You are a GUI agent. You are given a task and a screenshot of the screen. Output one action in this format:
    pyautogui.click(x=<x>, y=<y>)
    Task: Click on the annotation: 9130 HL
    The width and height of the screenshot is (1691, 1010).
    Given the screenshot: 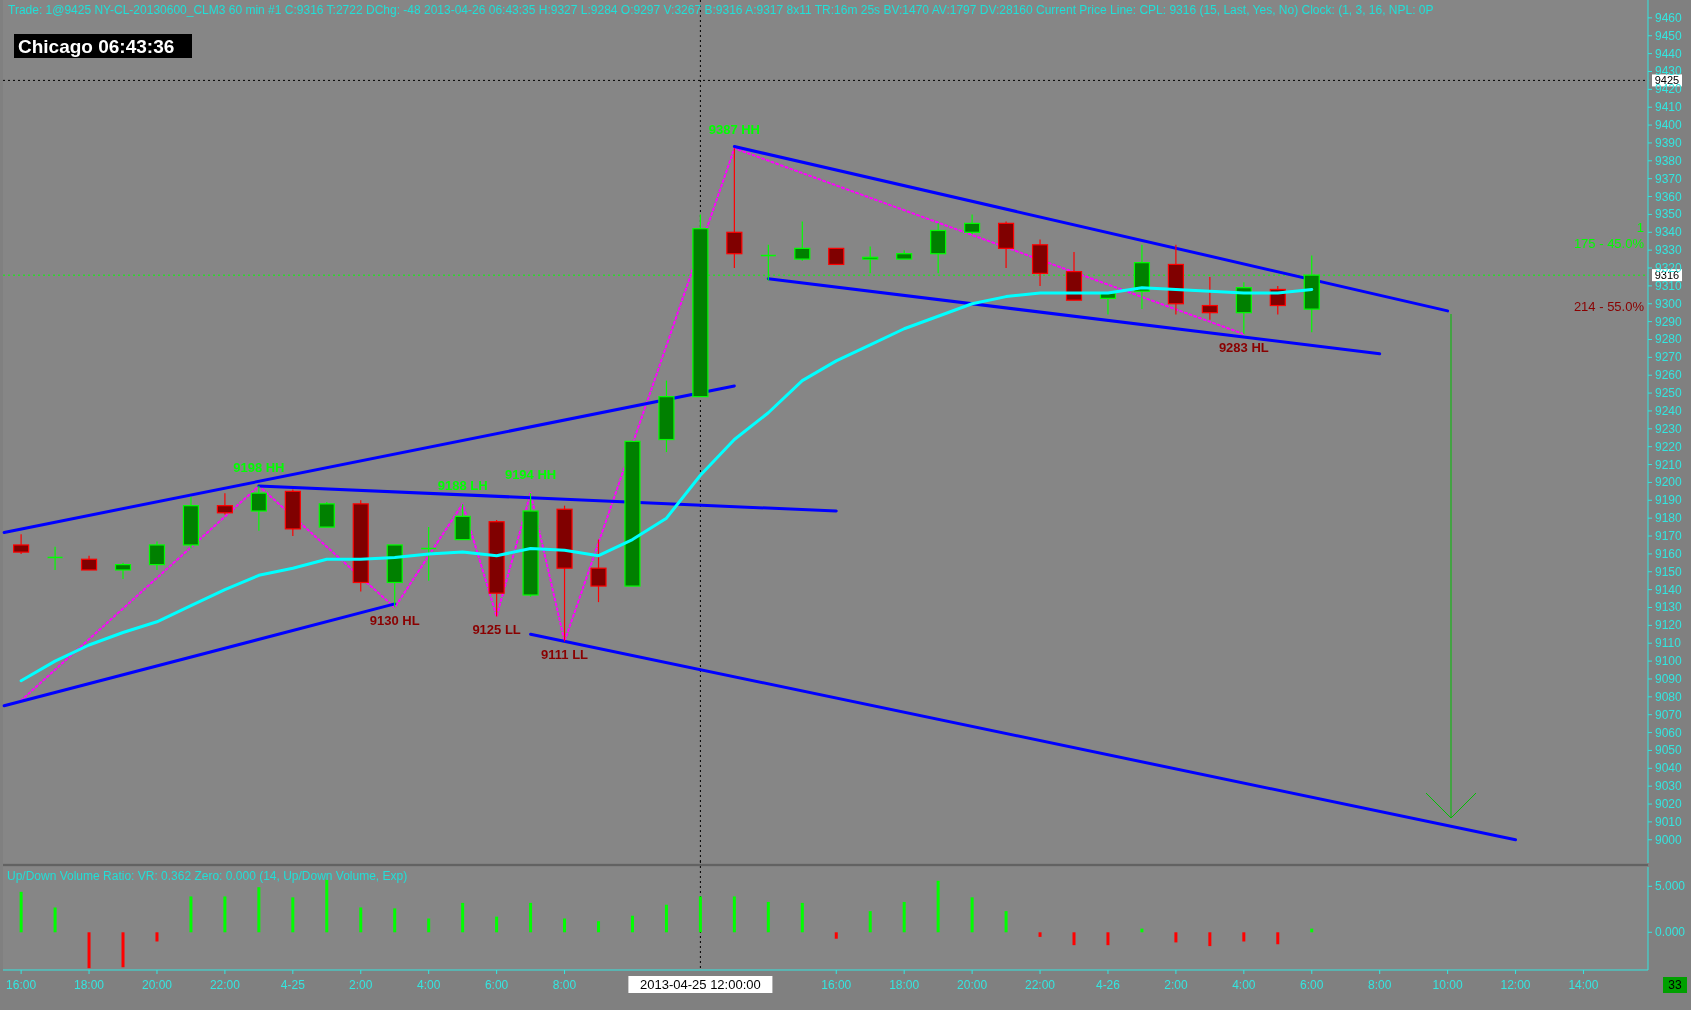 What is the action you would take?
    pyautogui.click(x=394, y=621)
    